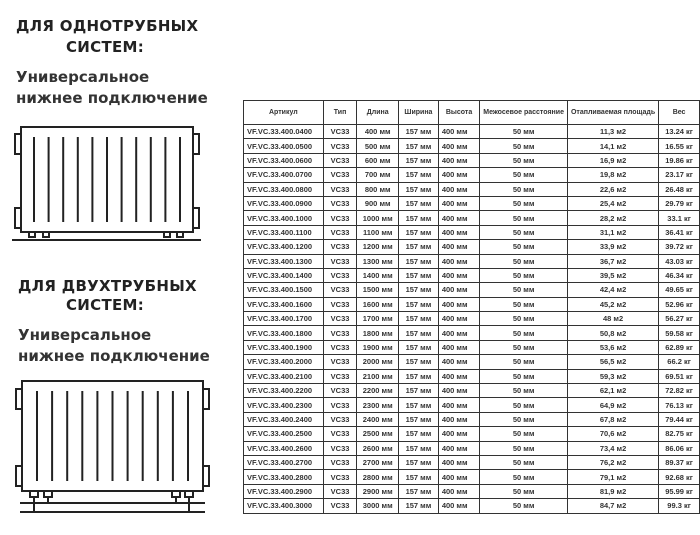 This screenshot has height=535, width=700. Describe the element at coordinates (459, 112) in the screenshot. I see `column-header: Высота` at that location.